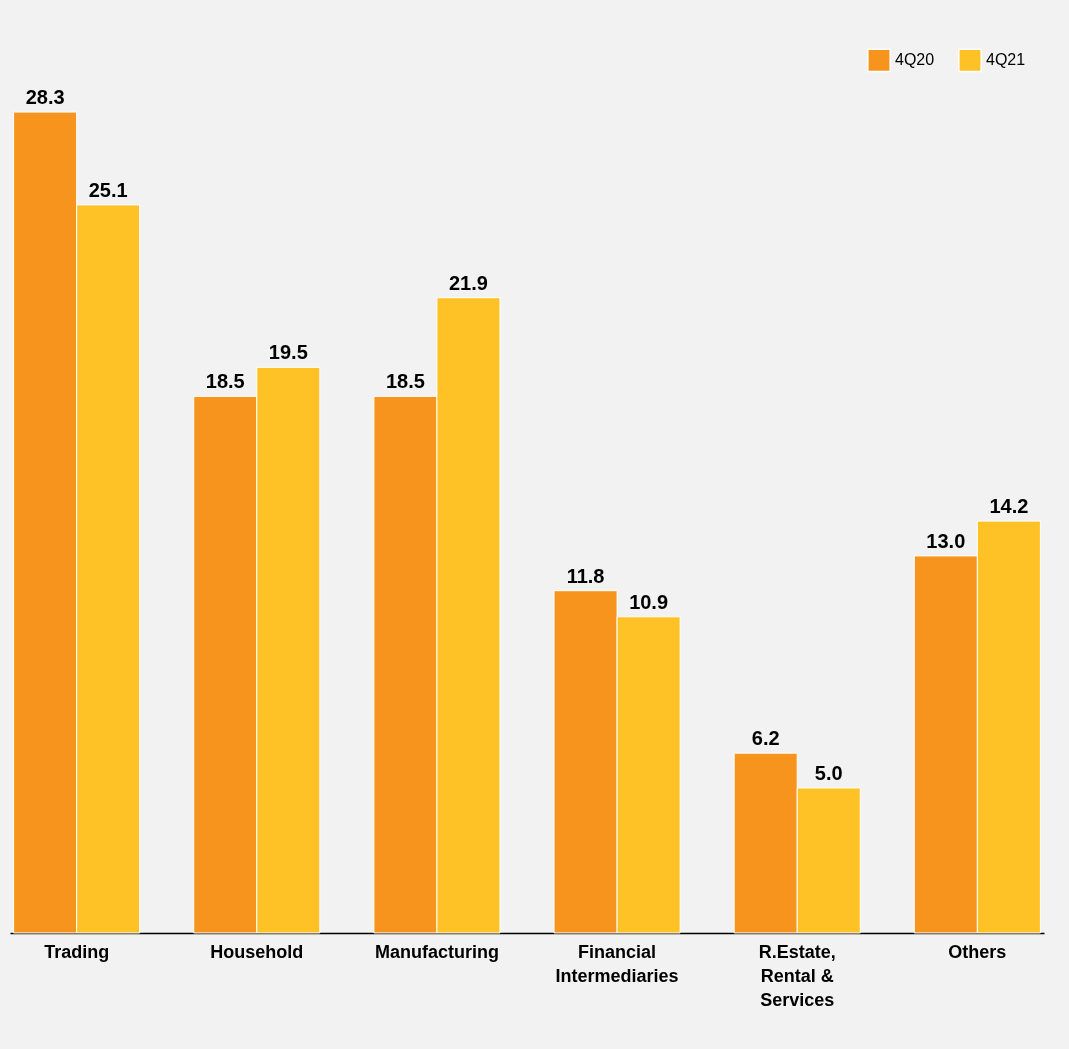 This screenshot has width=1069, height=1049. I want to click on data-label: 14.2, so click(1009, 506).